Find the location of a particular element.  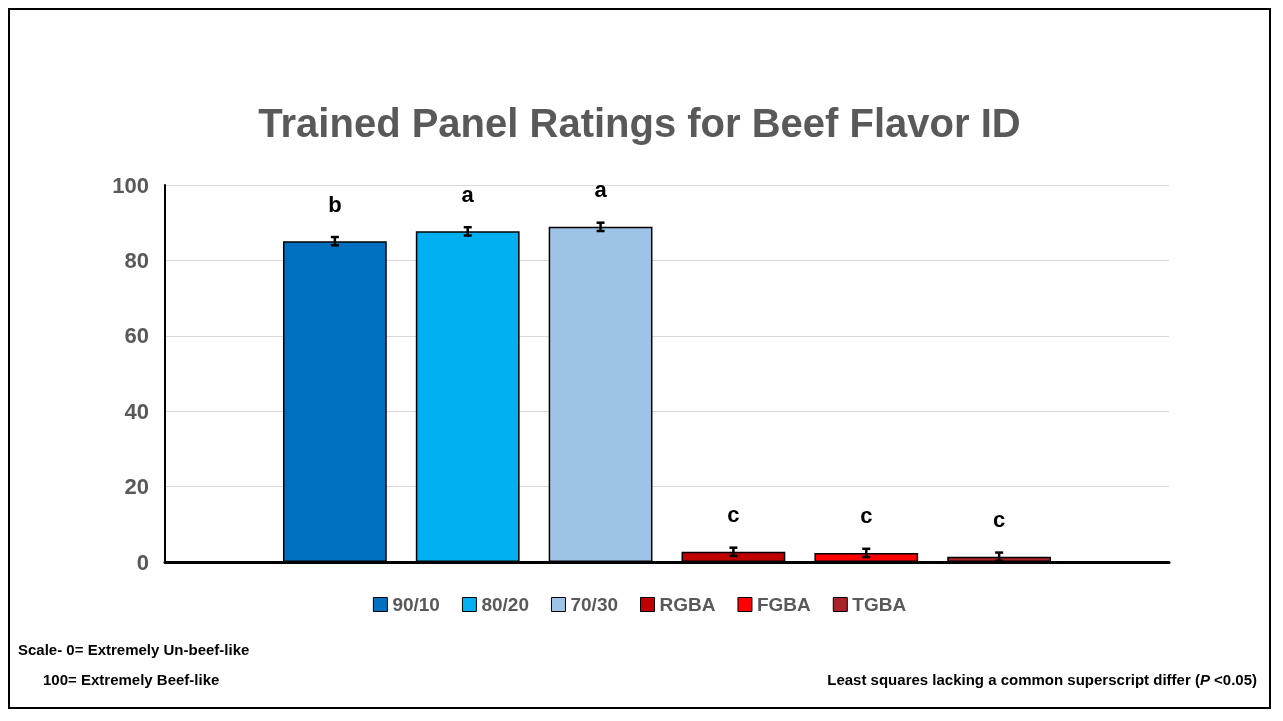

legend-label: TGBA is located at coordinates (879, 604).